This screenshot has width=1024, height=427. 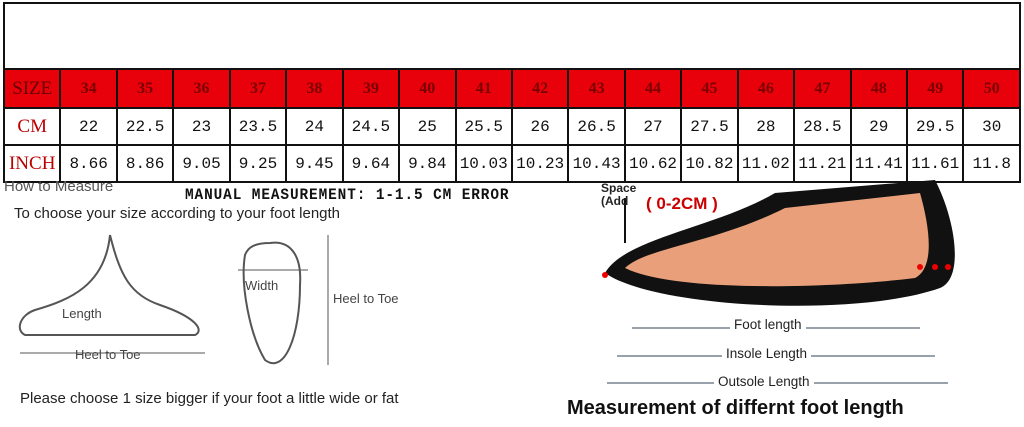 I want to click on cm-cell: 29.5, so click(x=935, y=126).